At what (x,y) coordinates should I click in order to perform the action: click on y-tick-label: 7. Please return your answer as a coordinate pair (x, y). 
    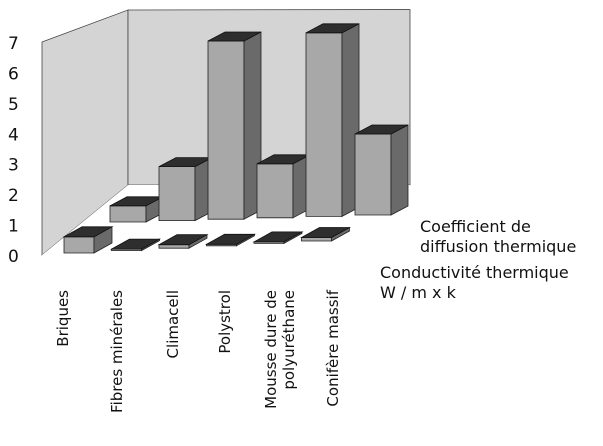
    Looking at the image, I should click on (13, 44).